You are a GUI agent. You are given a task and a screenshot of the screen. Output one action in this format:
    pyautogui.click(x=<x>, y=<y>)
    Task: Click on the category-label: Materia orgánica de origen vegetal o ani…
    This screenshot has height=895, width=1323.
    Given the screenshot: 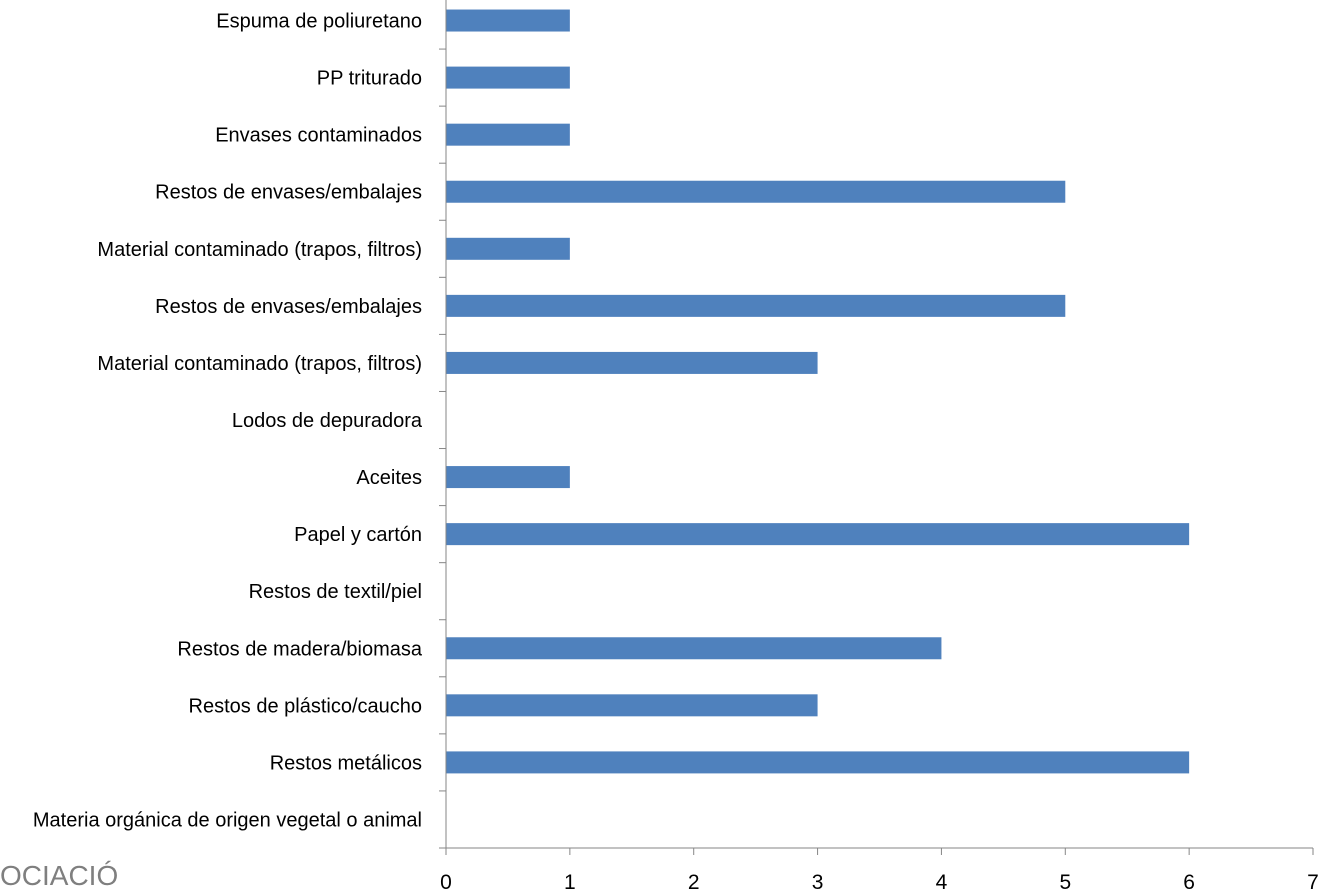 What is the action you would take?
    pyautogui.click(x=227, y=820)
    